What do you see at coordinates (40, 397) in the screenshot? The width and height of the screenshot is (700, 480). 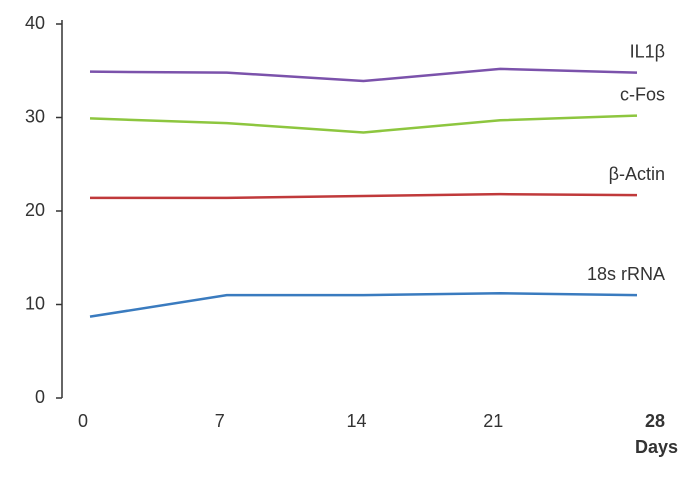 I see `y-tick-label: 0` at bounding box center [40, 397].